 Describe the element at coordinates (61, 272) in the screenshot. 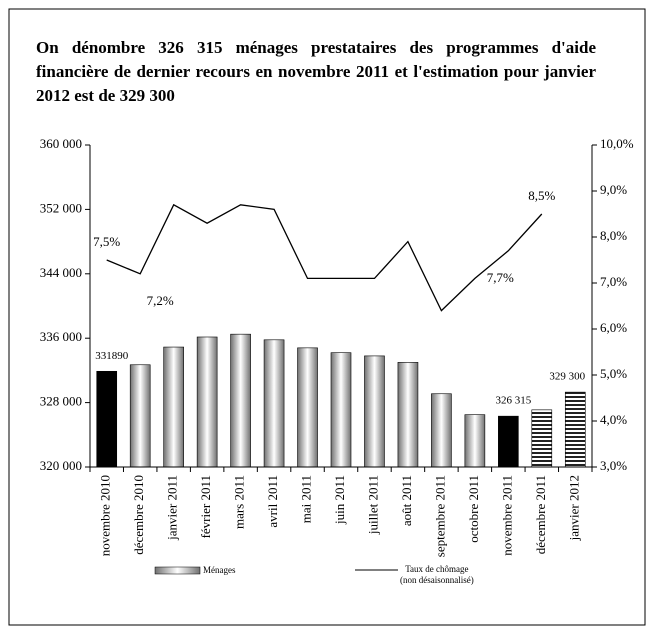

I see `y-tick-label: 344 000` at that location.